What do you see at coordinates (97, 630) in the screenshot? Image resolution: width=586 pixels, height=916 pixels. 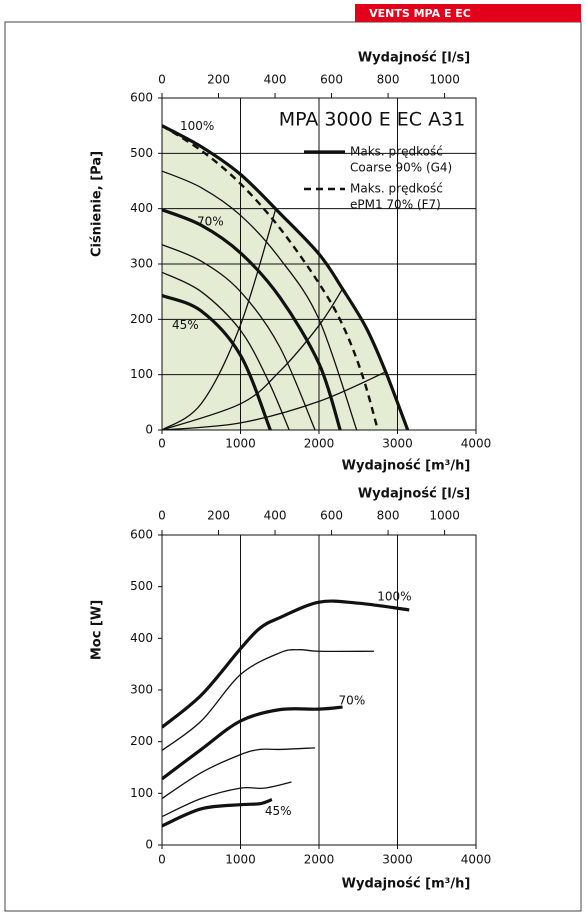 I see `y-axis-label: Moc [W]` at bounding box center [97, 630].